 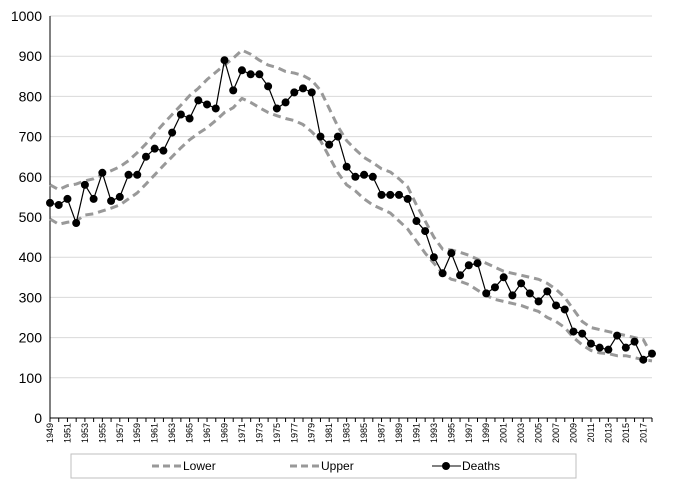 I want to click on x-tick-label: 1965, so click(x=190, y=433).